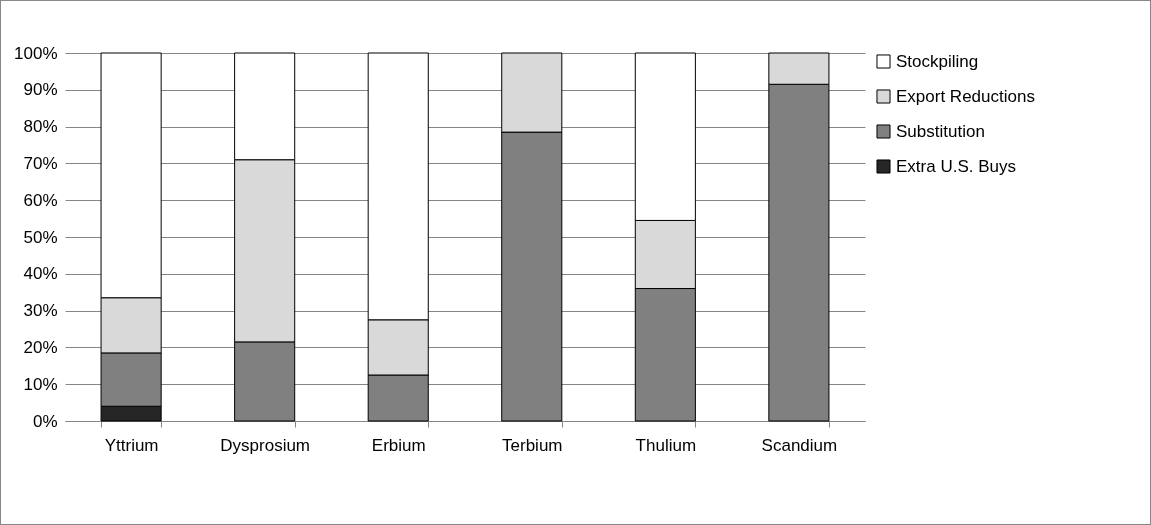 Image resolution: width=1151 pixels, height=525 pixels. Describe the element at coordinates (45, 421) in the screenshot. I see `y-tick-label: 0%` at that location.